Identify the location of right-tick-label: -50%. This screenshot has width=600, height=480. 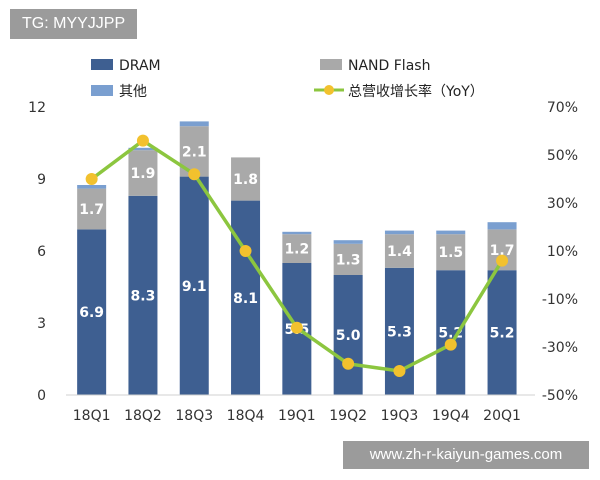
(560, 396).